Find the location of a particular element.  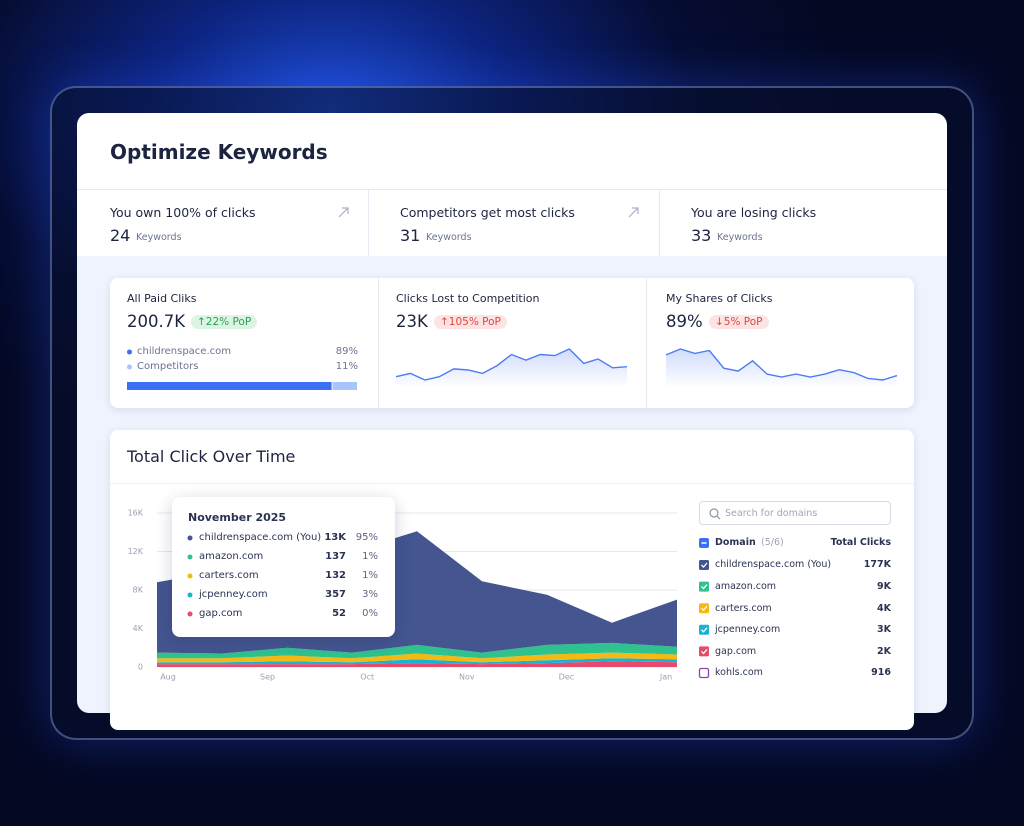

legend-total: 177K is located at coordinates (877, 565).